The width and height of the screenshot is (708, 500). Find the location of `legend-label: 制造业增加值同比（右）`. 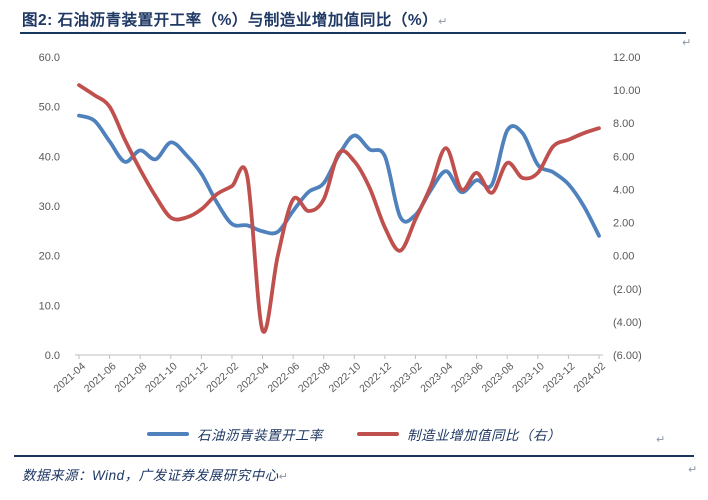

legend-label: 制造业增加值同比（右） is located at coordinates (484, 435).